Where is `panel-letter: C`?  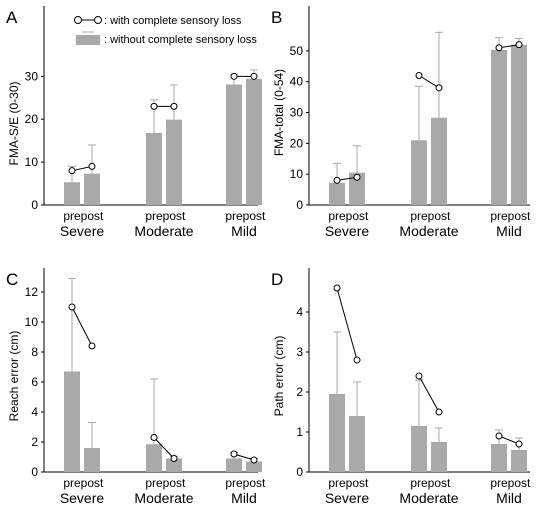
panel-letter: C is located at coordinates (12, 279).